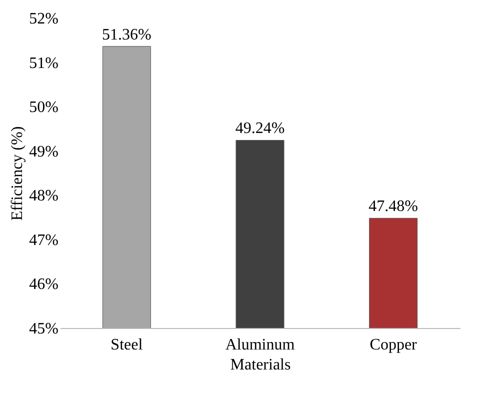  What do you see at coordinates (43, 240) in the screenshot?
I see `y-tick-label: 47%` at bounding box center [43, 240].